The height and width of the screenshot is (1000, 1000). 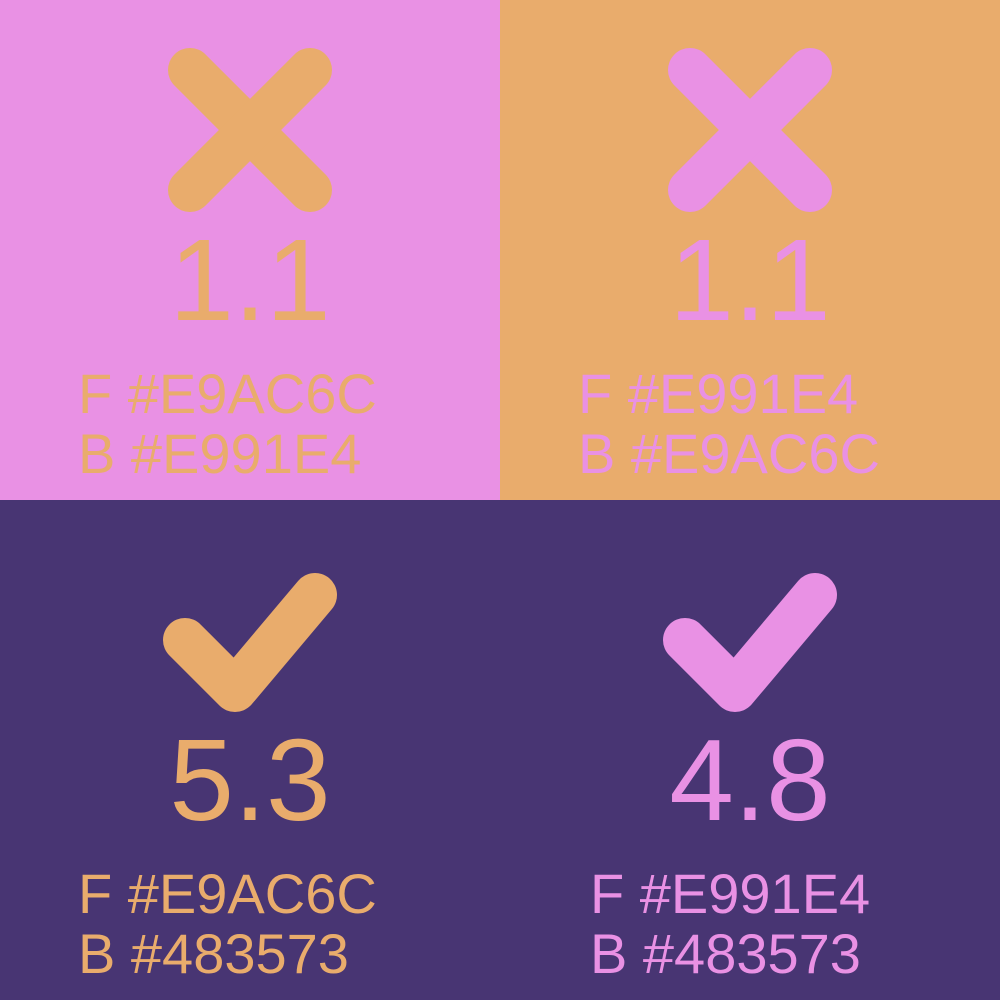 What do you see at coordinates (729, 453) in the screenshot?
I see `background-code: B #E9AC6C` at bounding box center [729, 453].